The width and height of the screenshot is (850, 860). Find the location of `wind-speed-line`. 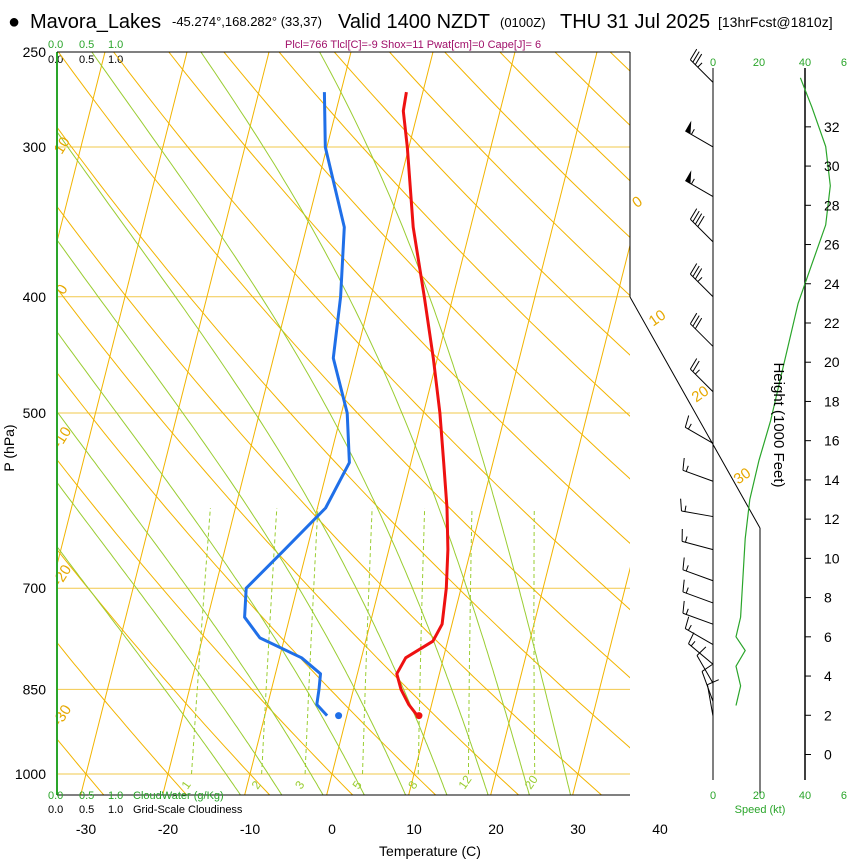

wind-speed-line is located at coordinates (783, 391).